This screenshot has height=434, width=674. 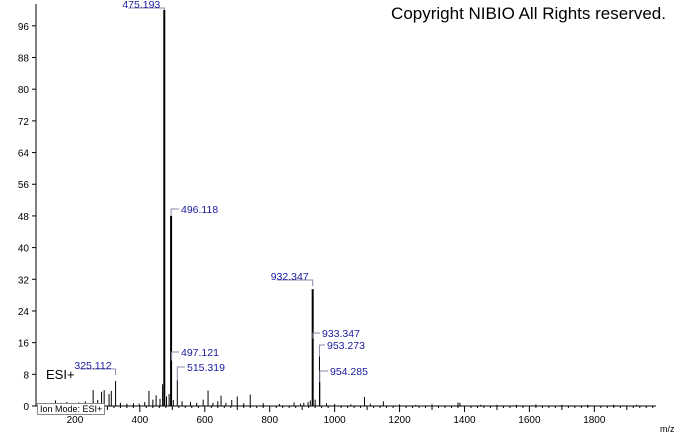 What do you see at coordinates (24, 344) in the screenshot?
I see `y-tick-label: 16` at bounding box center [24, 344].